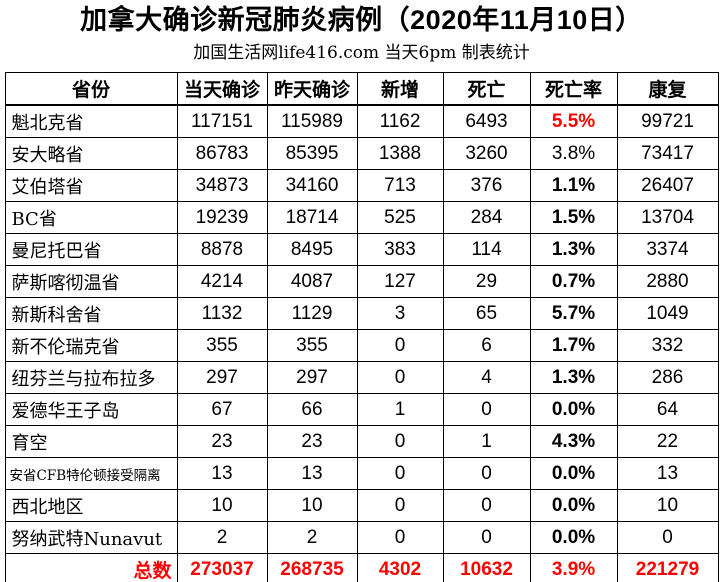 The width and height of the screenshot is (723, 582). What do you see at coordinates (400, 89) in the screenshot?
I see `column-header: 新增` at bounding box center [400, 89].